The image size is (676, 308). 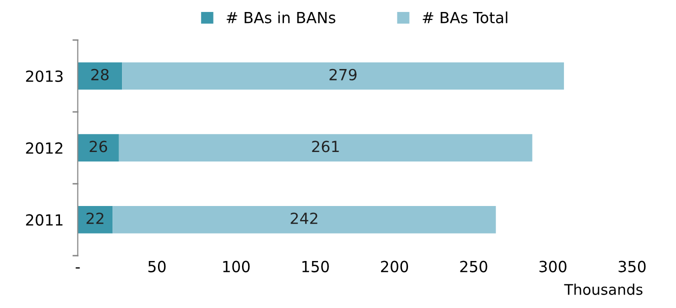 I want to click on y-tick-label: 2012, so click(x=44, y=148).